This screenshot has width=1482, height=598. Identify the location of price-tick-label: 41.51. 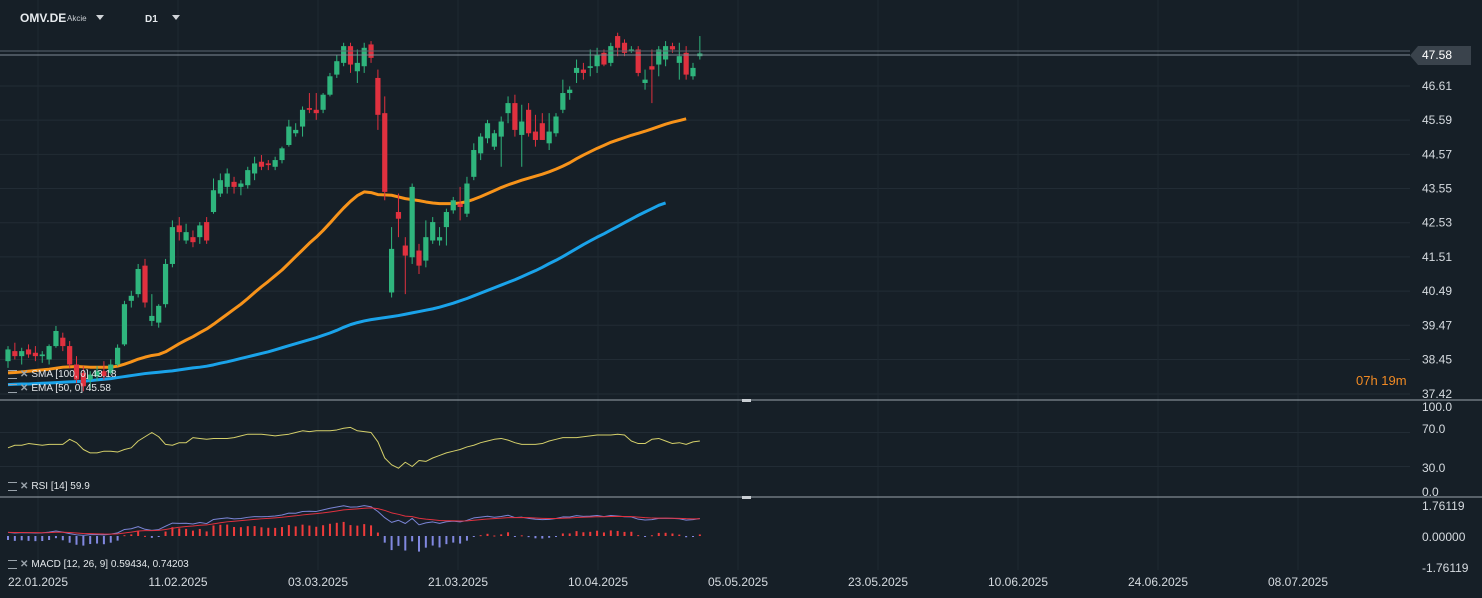
(1437, 257).